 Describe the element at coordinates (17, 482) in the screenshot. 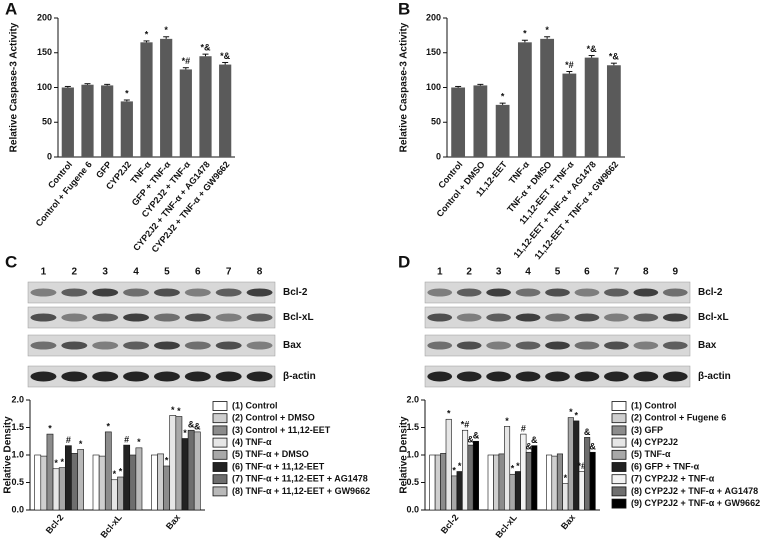

I see `y-tick-label: 0.5` at that location.